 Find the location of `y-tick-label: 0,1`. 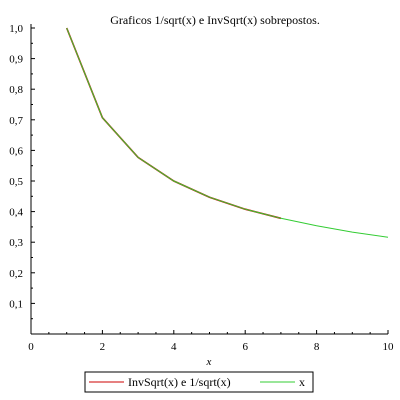

y-tick-label: 0,1 is located at coordinates (16, 304).